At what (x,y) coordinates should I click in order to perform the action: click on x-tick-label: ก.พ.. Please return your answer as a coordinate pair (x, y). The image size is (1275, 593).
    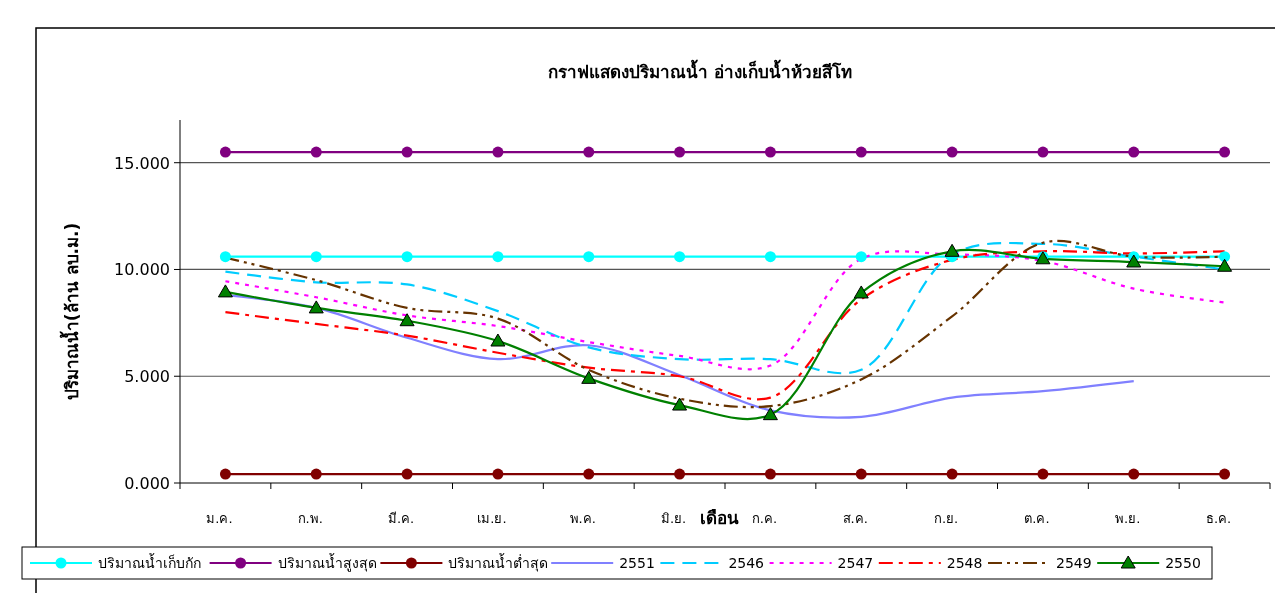
    Looking at the image, I should click on (310, 518).